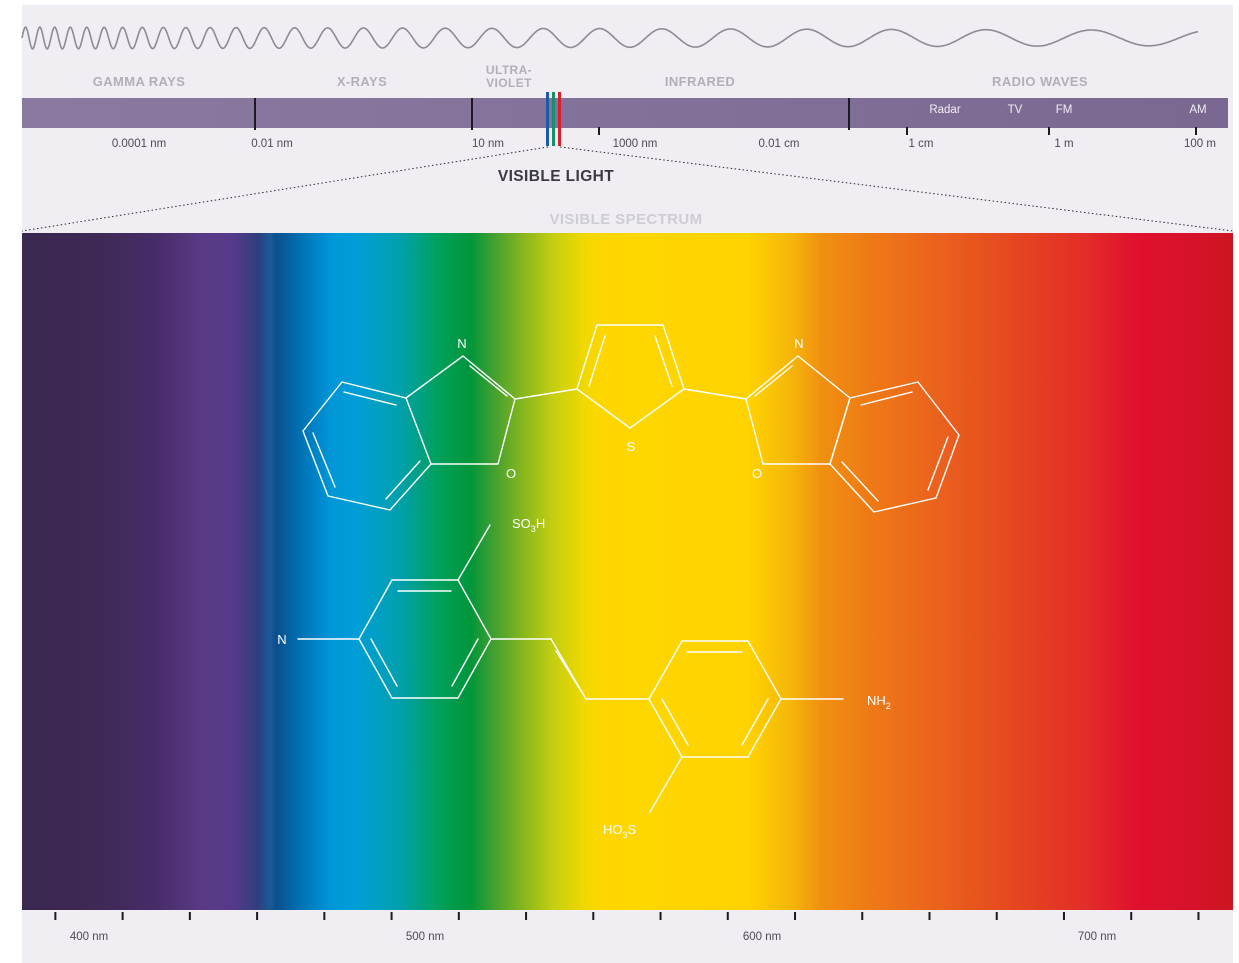  What do you see at coordinates (509, 70) in the screenshot?
I see `label-ultraviolet-line1: ULTRA-` at bounding box center [509, 70].